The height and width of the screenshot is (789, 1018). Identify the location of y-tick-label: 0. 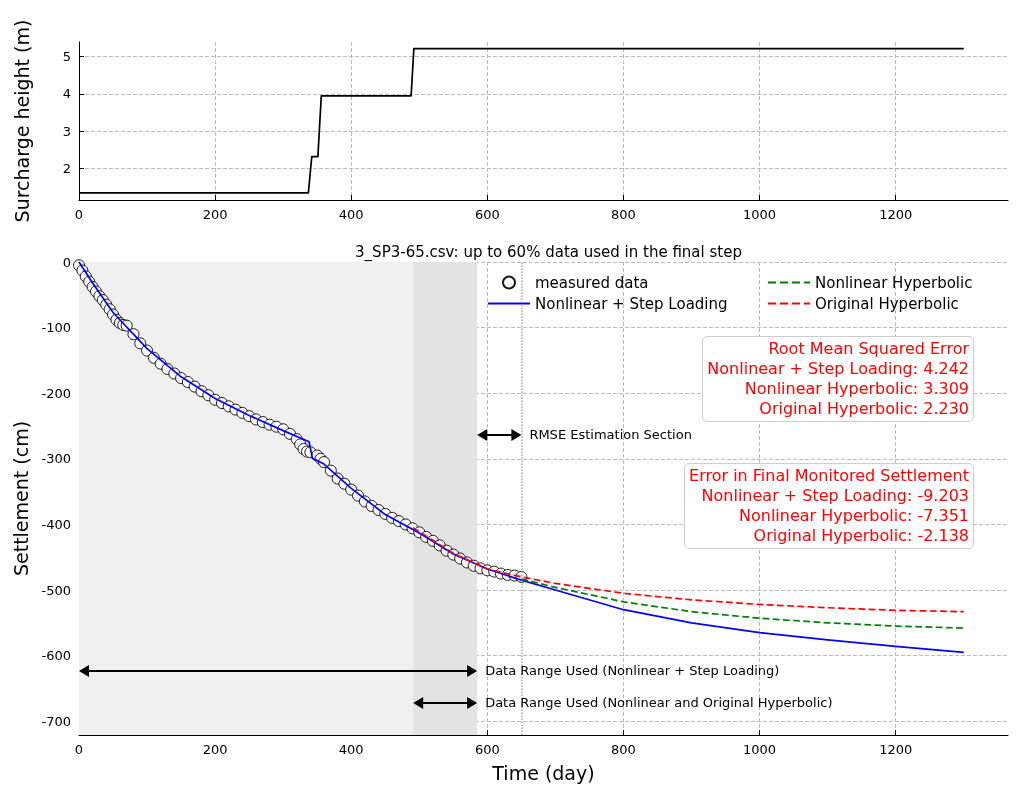
(66, 262).